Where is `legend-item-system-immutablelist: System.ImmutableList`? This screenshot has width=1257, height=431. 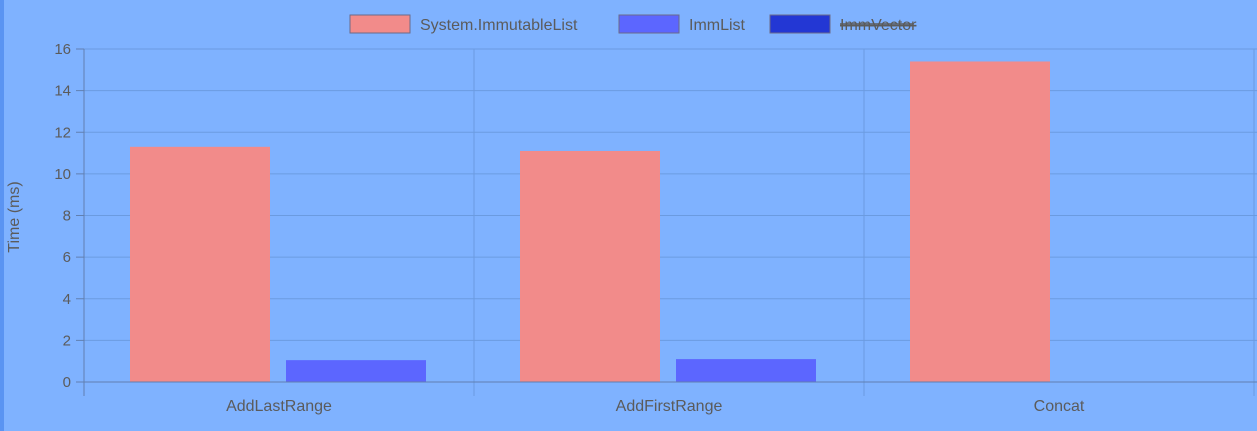 legend-item-system-immutablelist: System.ImmutableList is located at coordinates (463, 24).